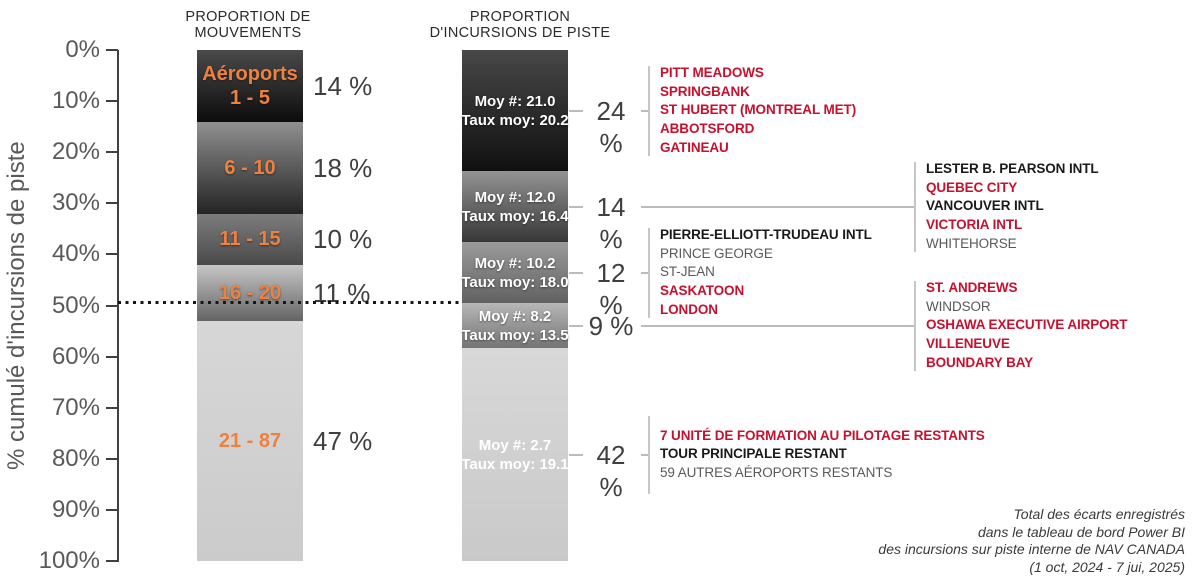 This screenshot has height=584, width=1193. Describe the element at coordinates (702, 290) in the screenshot. I see `airport-item: SASKATOON` at that location.